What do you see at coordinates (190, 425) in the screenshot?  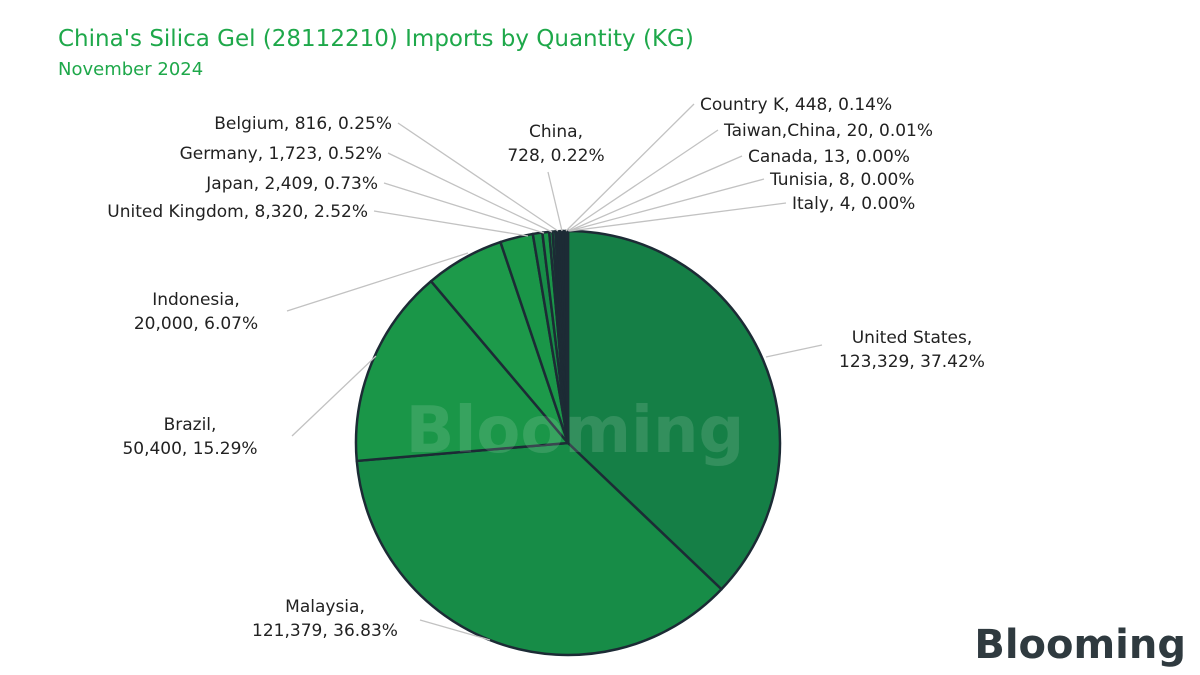 I see `data-label-line: Brazil,` at bounding box center [190, 425].